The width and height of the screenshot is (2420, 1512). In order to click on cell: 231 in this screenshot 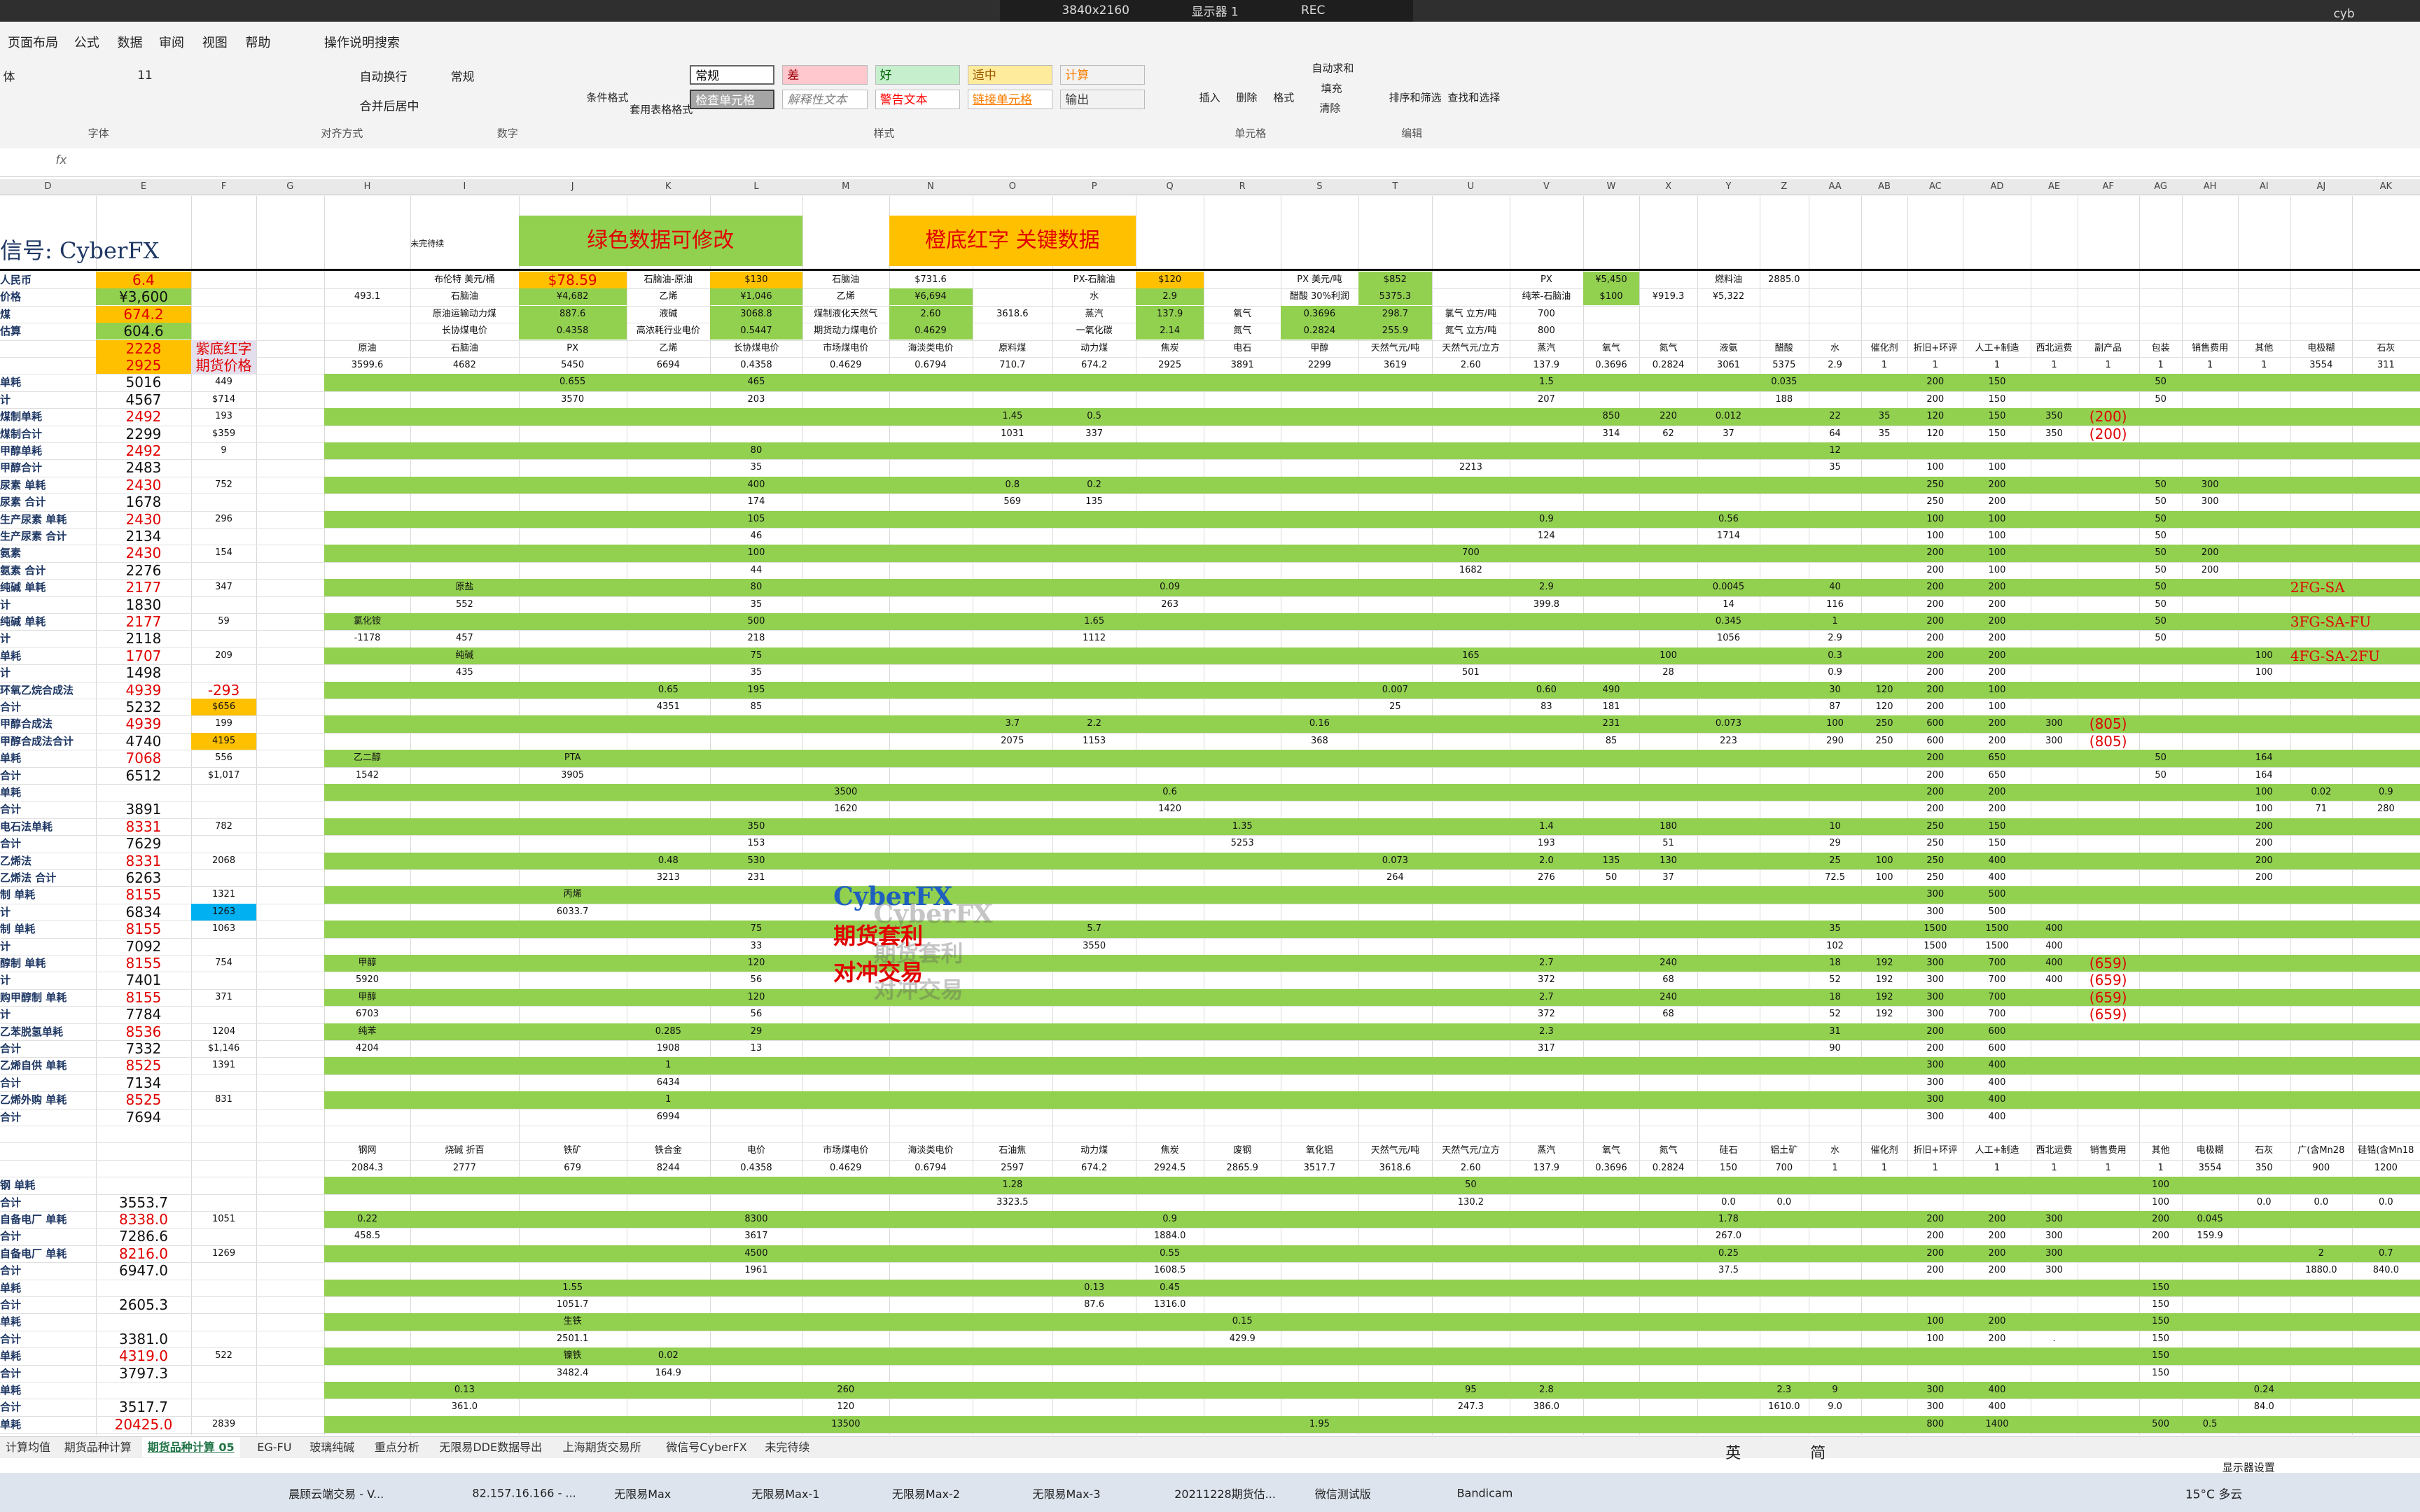, I will do `click(756, 877)`.